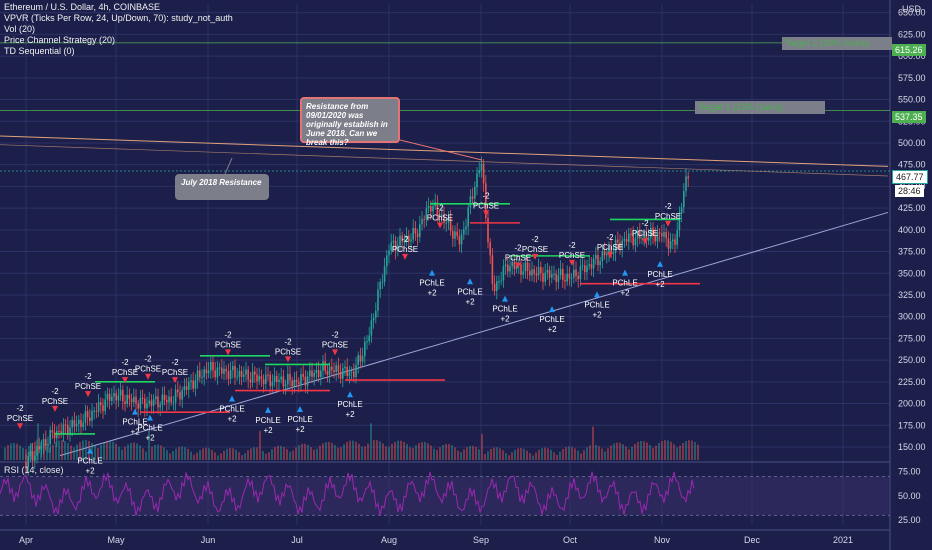 This screenshot has height=550, width=932. What do you see at coordinates (760, 107) in the screenshot?
I see `target1-label: Target 1 (15% Gains)` at bounding box center [760, 107].